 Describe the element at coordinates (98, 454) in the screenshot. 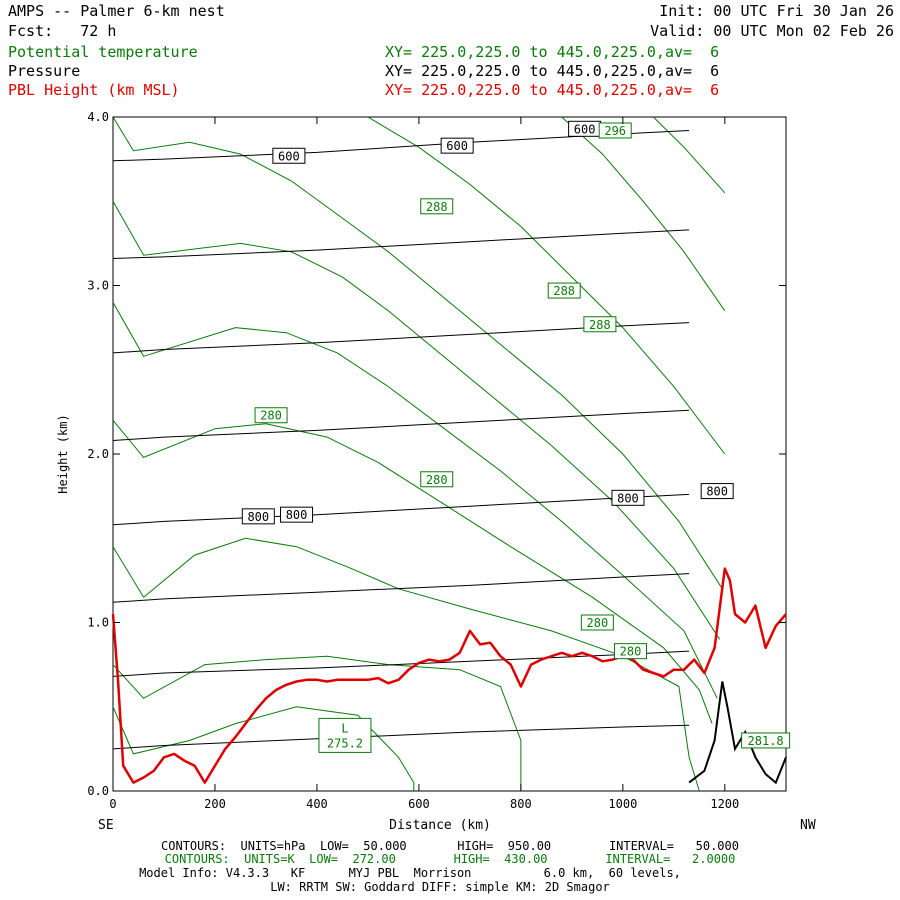

I see `y-tick-label-2: 2.0` at that location.